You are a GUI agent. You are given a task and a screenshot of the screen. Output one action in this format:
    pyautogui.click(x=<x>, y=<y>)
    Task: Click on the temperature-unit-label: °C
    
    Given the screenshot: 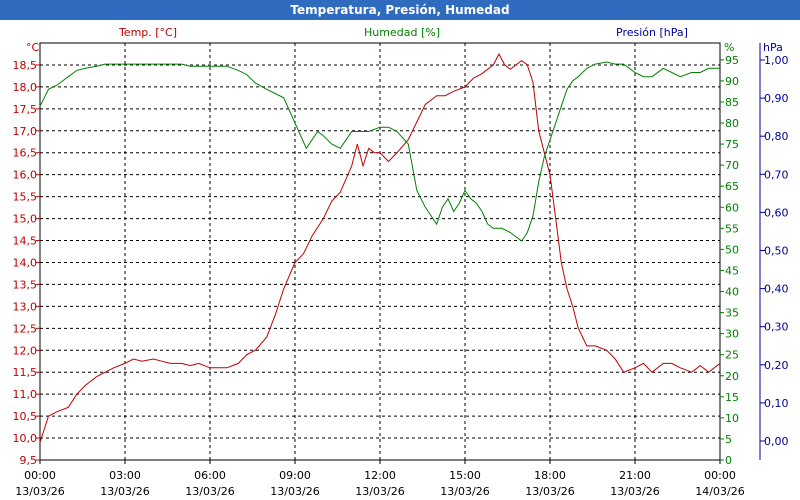 What is the action you would take?
    pyautogui.click(x=33, y=47)
    